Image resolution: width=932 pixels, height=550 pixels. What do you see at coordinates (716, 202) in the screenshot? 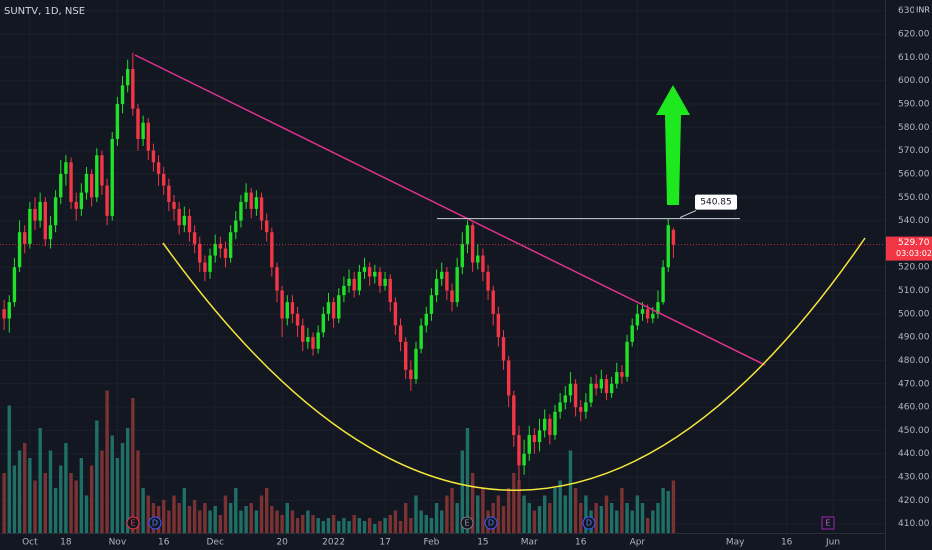
I see `level-label-box` at bounding box center [716, 202].